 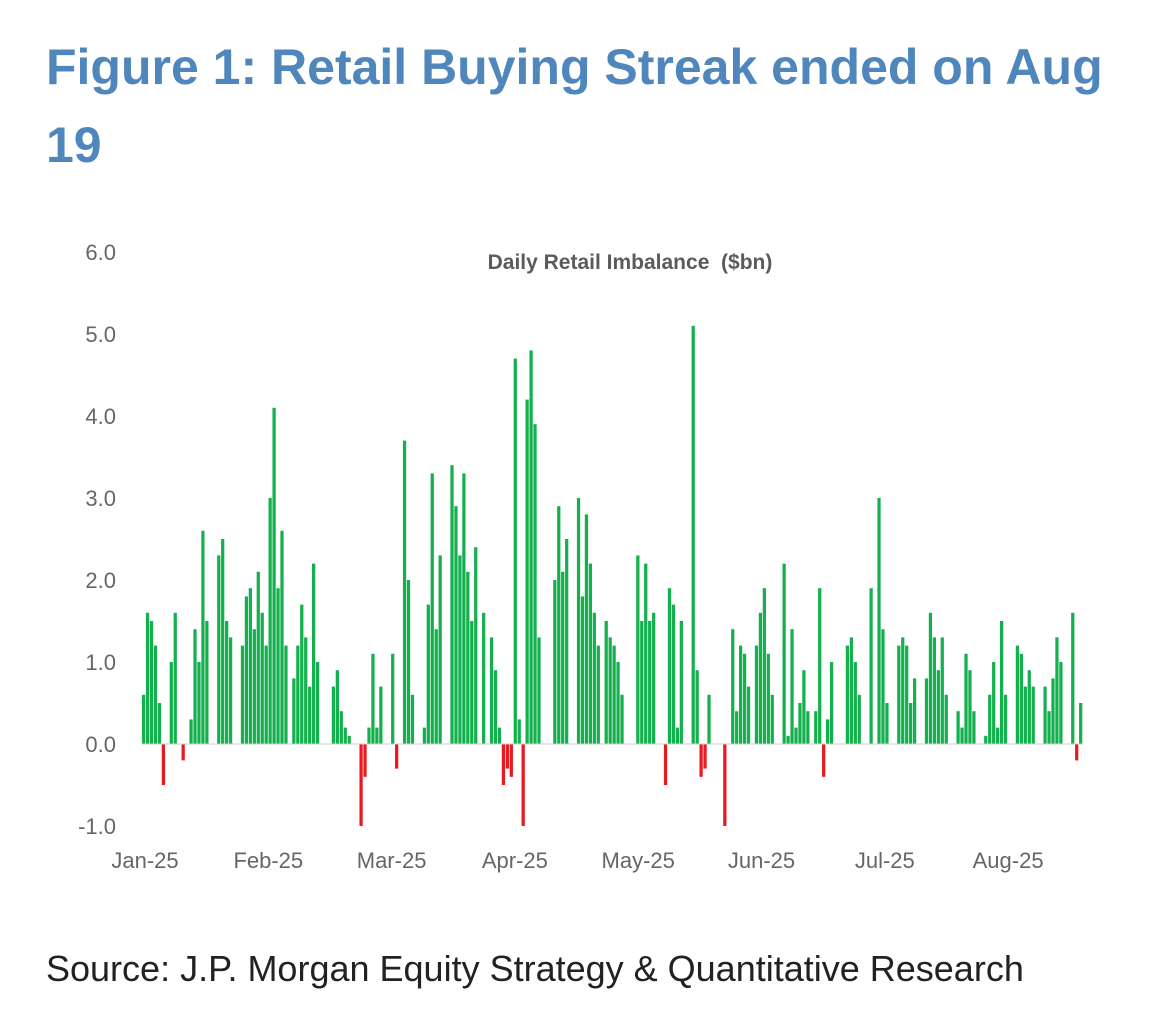 I want to click on x-tick-label: Mar-25, so click(x=392, y=860).